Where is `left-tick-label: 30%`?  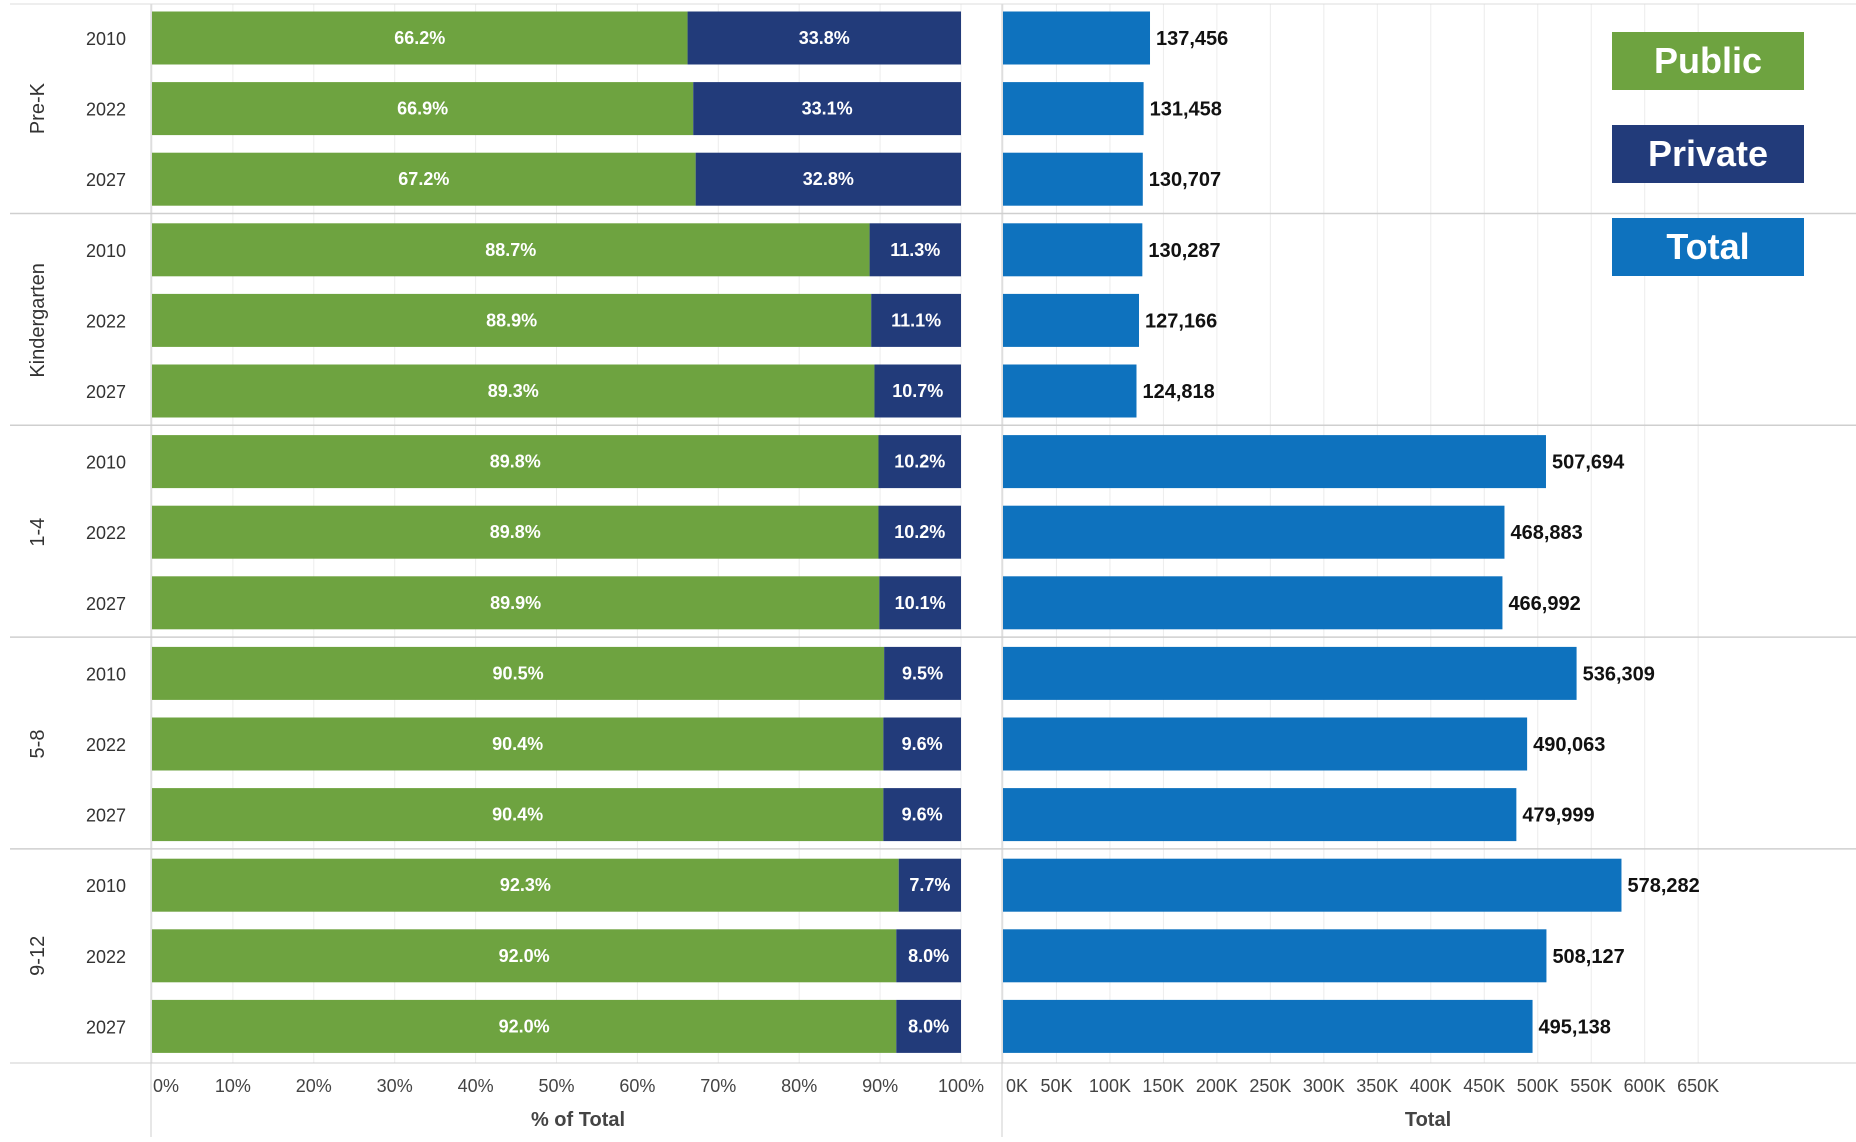
left-tick-label: 30% is located at coordinates (395, 1086).